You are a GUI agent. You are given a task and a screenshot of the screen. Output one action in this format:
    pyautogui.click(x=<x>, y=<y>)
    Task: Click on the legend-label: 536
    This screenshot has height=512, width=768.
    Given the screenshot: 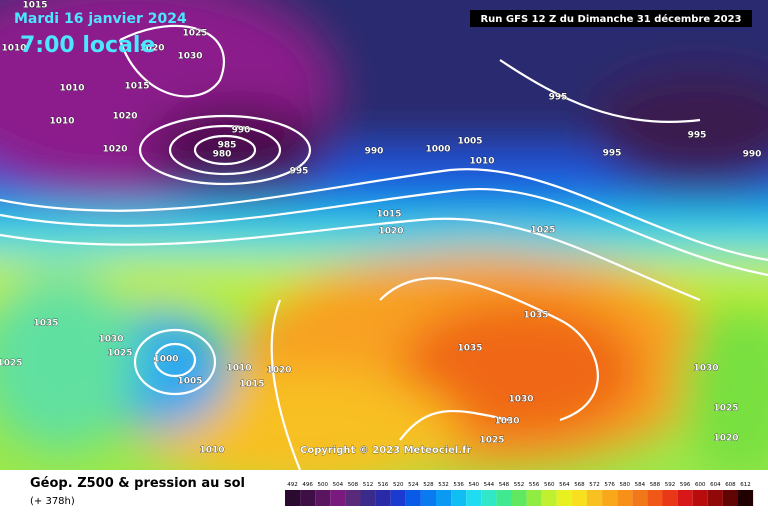 What is the action you would take?
    pyautogui.click(x=458, y=485)
    